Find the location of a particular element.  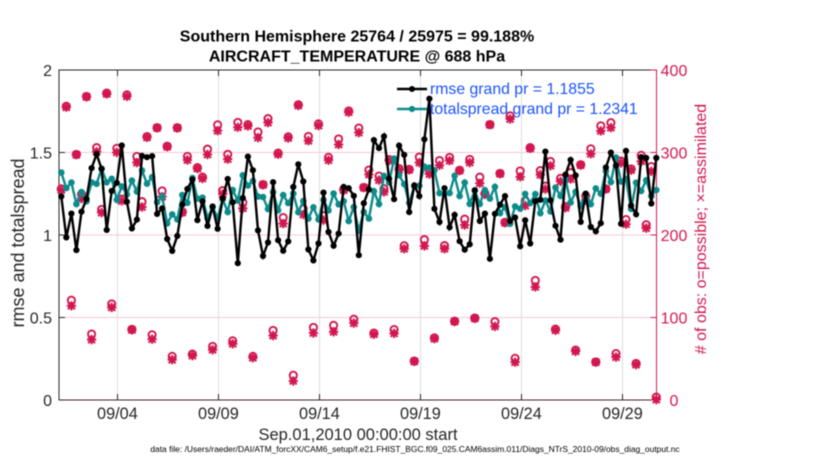

svg-text: rmse and totalspread is located at coordinates (18, 242).